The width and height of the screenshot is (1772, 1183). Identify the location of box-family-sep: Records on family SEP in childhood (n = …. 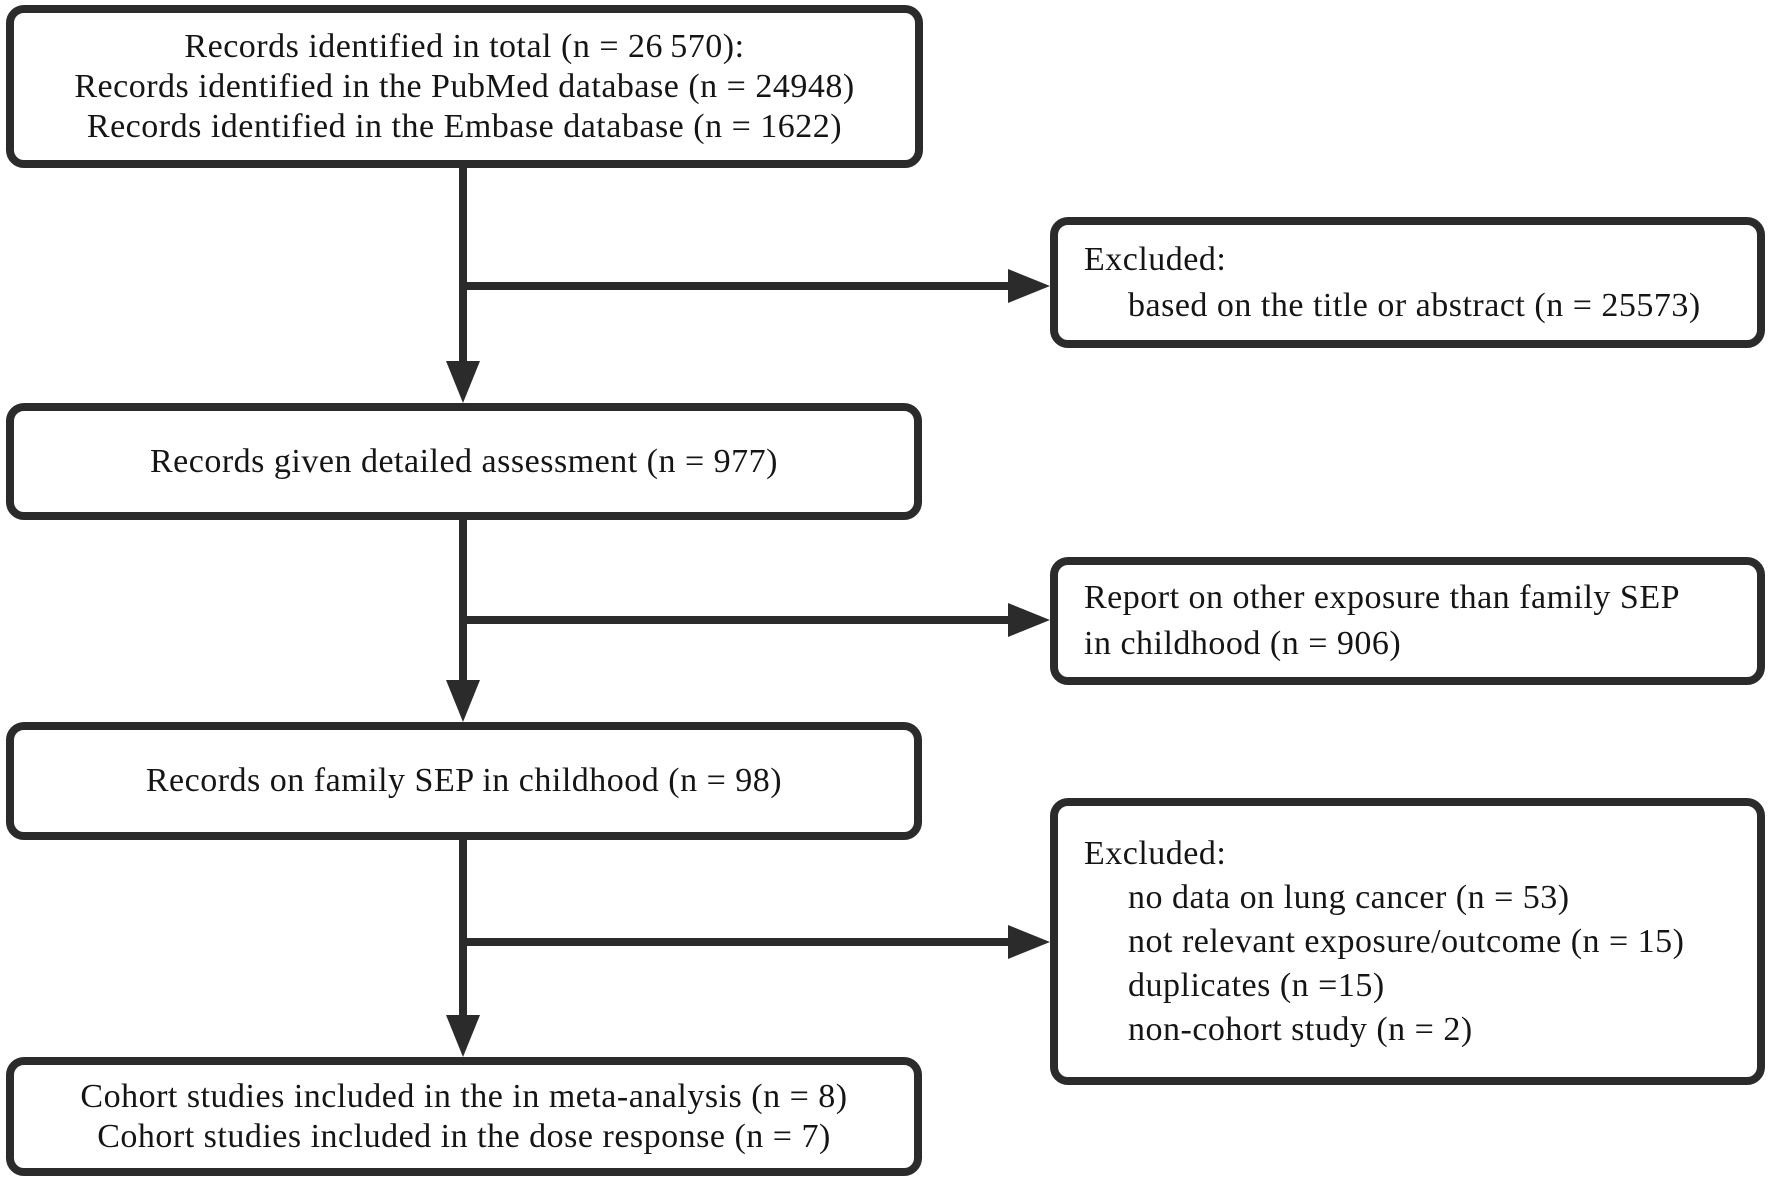
(464, 781).